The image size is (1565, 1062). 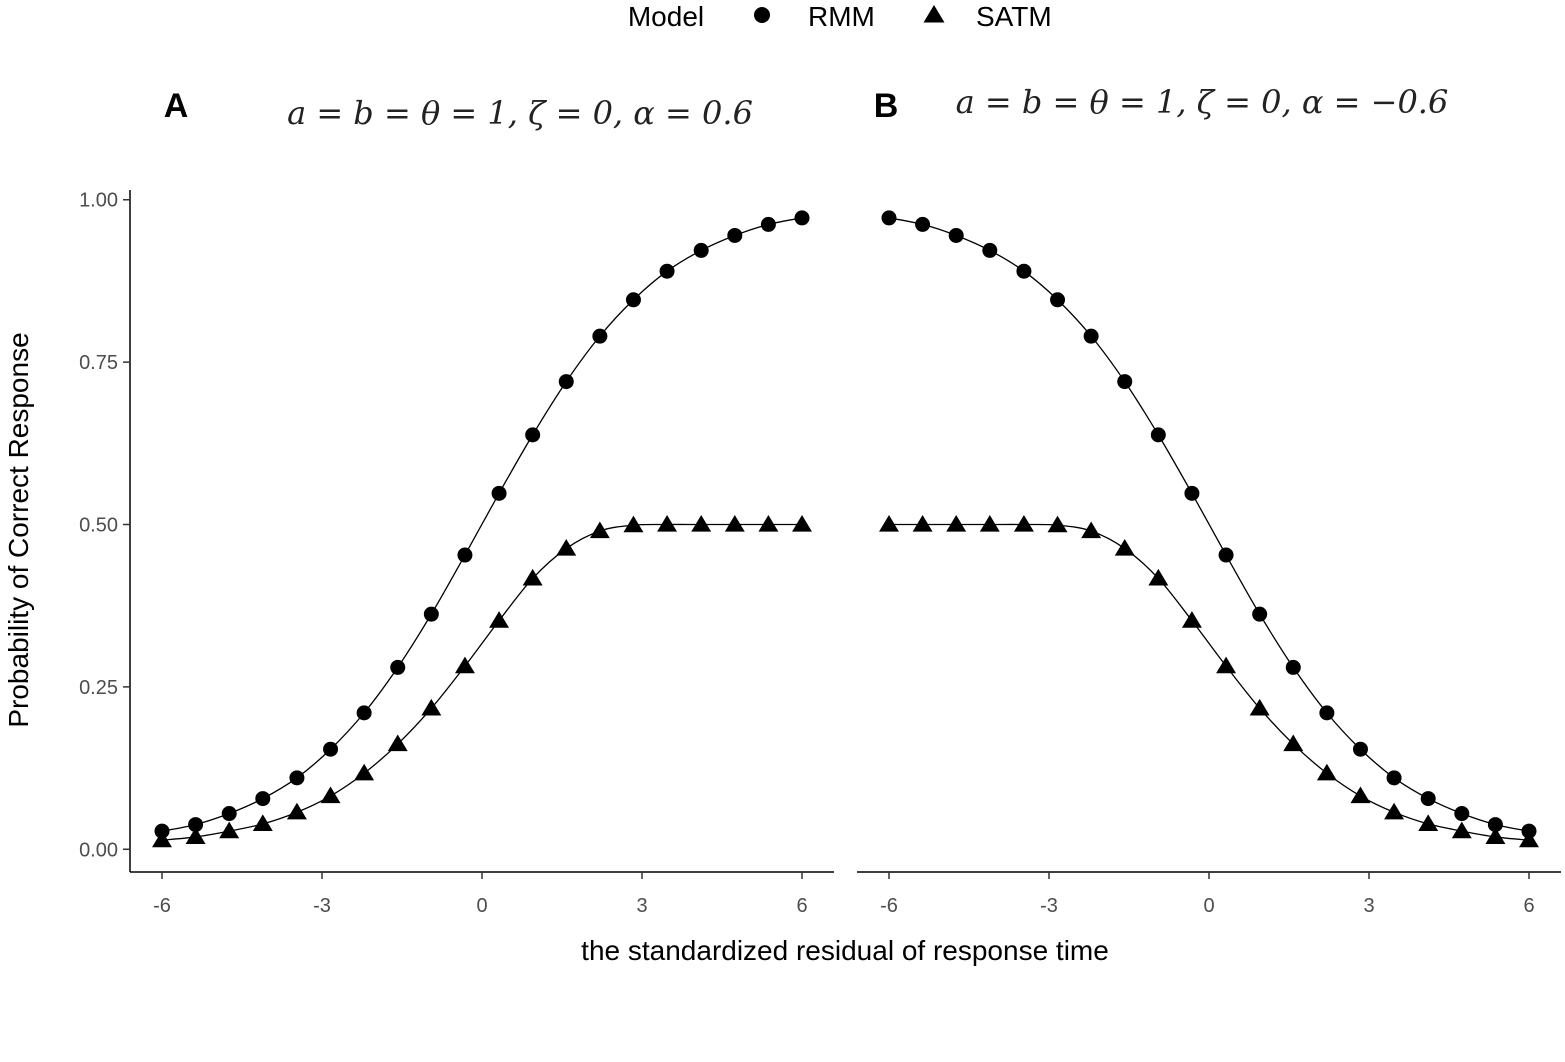 What do you see at coordinates (1014, 16) in the screenshot?
I see `legend-label-satm: SATM` at bounding box center [1014, 16].